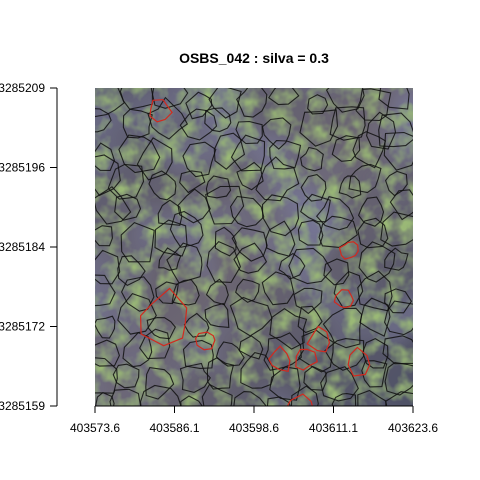 The image size is (480, 480). Describe the element at coordinates (22, 88) in the screenshot. I see `y-tick-label: 3285209` at that location.